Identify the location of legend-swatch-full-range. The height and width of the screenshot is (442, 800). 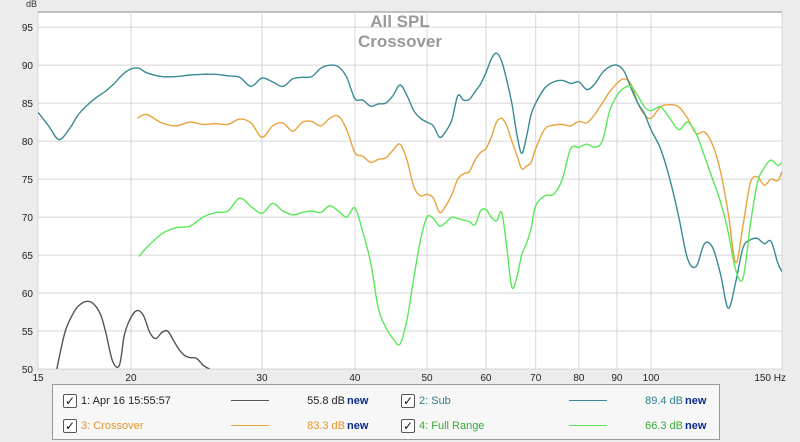
(588, 425).